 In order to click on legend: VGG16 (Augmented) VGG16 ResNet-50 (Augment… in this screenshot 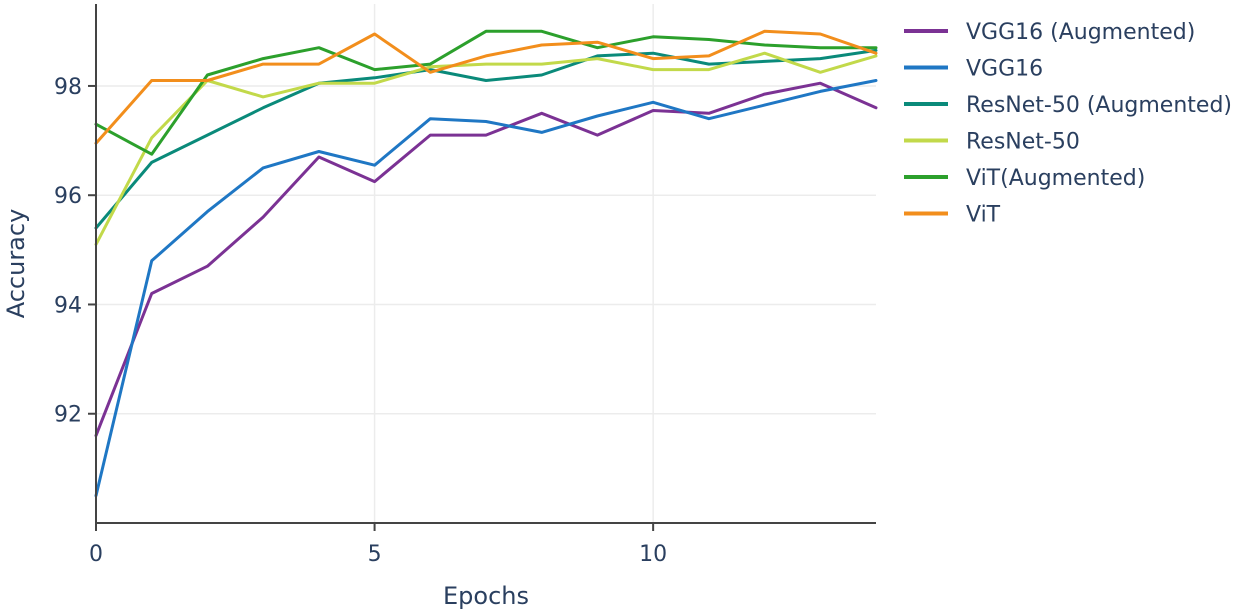, I will do `click(1068, 124)`.